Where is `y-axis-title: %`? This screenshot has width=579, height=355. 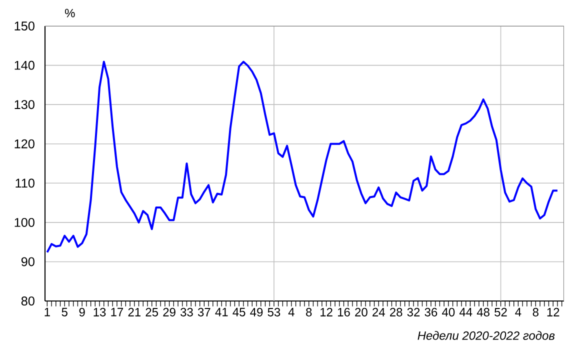
y-axis-title: % is located at coordinates (70, 13).